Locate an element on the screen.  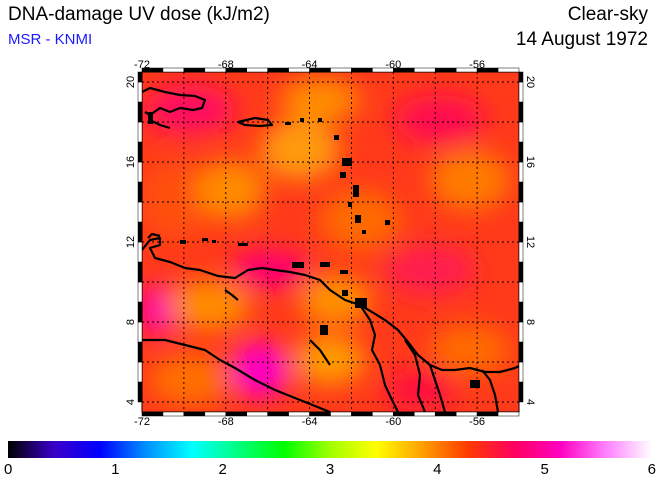
lon-tick-label-top: -72 is located at coordinates (142, 65).